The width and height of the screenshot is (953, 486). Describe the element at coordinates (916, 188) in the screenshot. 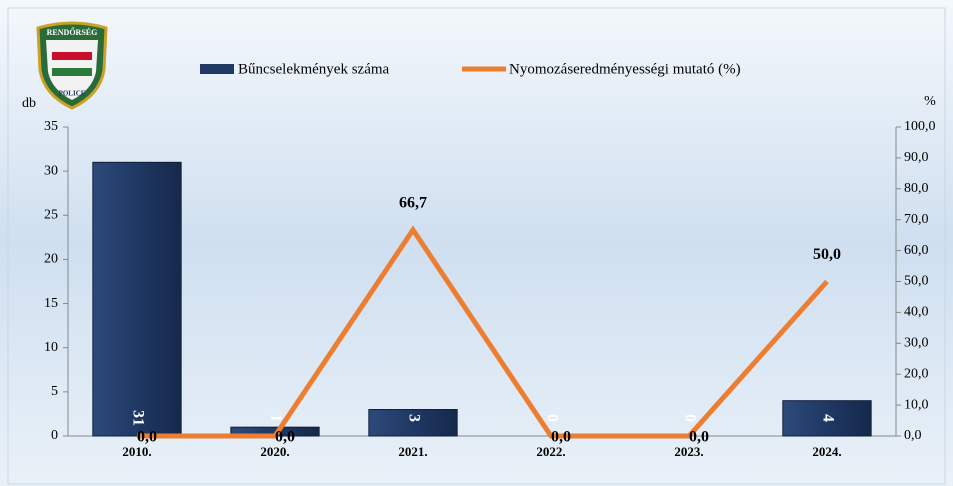

I see `y2-tick-label: 80,0` at that location.